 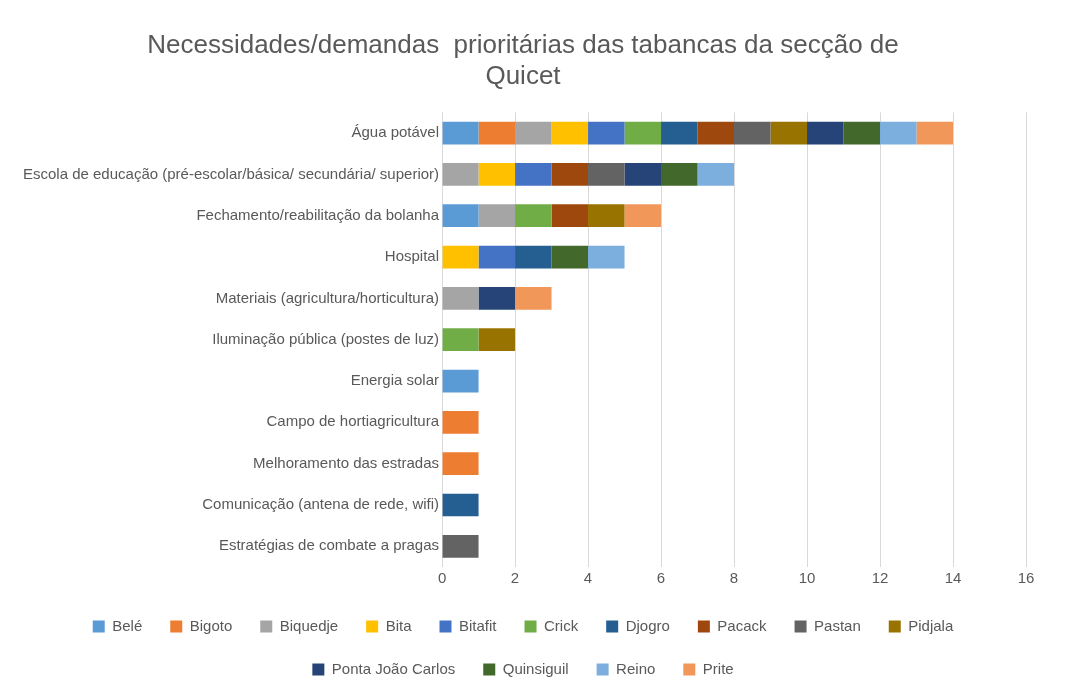 I want to click on x-tick-label: 12, so click(x=880, y=578).